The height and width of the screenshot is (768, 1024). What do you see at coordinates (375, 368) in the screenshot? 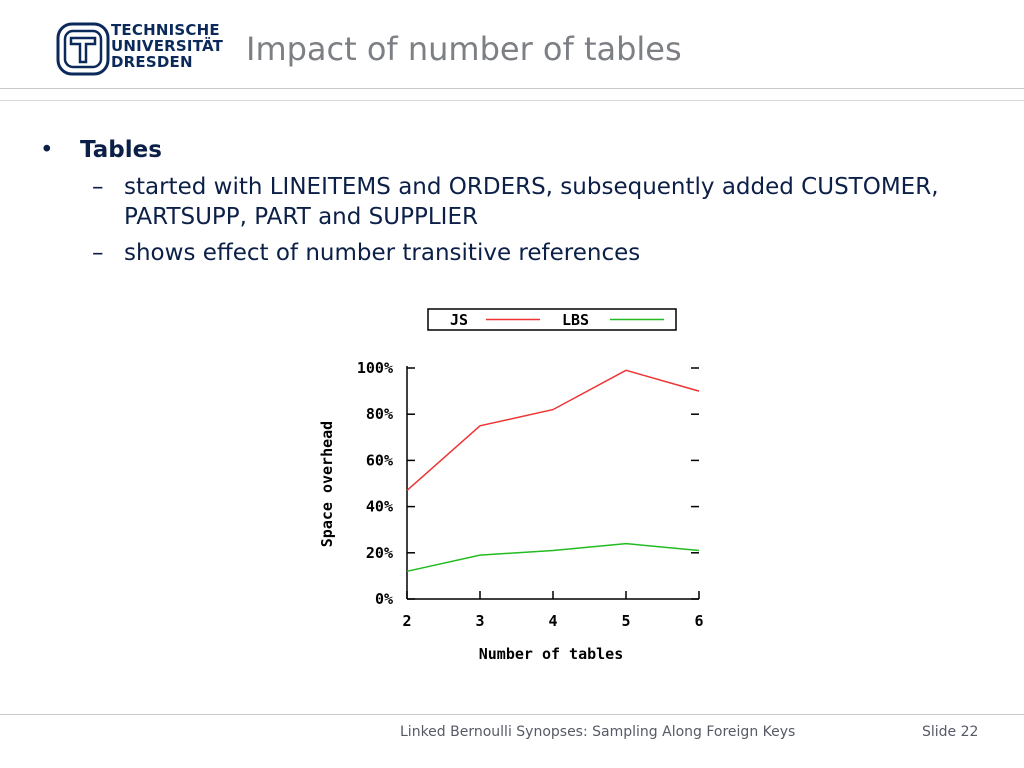
I see `y-tick-label: 100%` at bounding box center [375, 368].